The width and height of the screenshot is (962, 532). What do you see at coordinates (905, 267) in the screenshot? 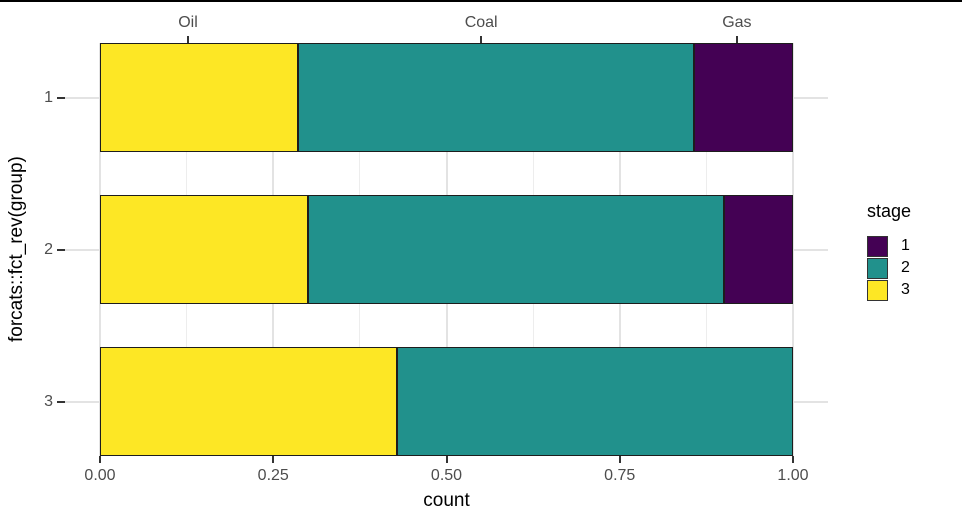
I see `legend-entry-label: 2` at bounding box center [905, 267].